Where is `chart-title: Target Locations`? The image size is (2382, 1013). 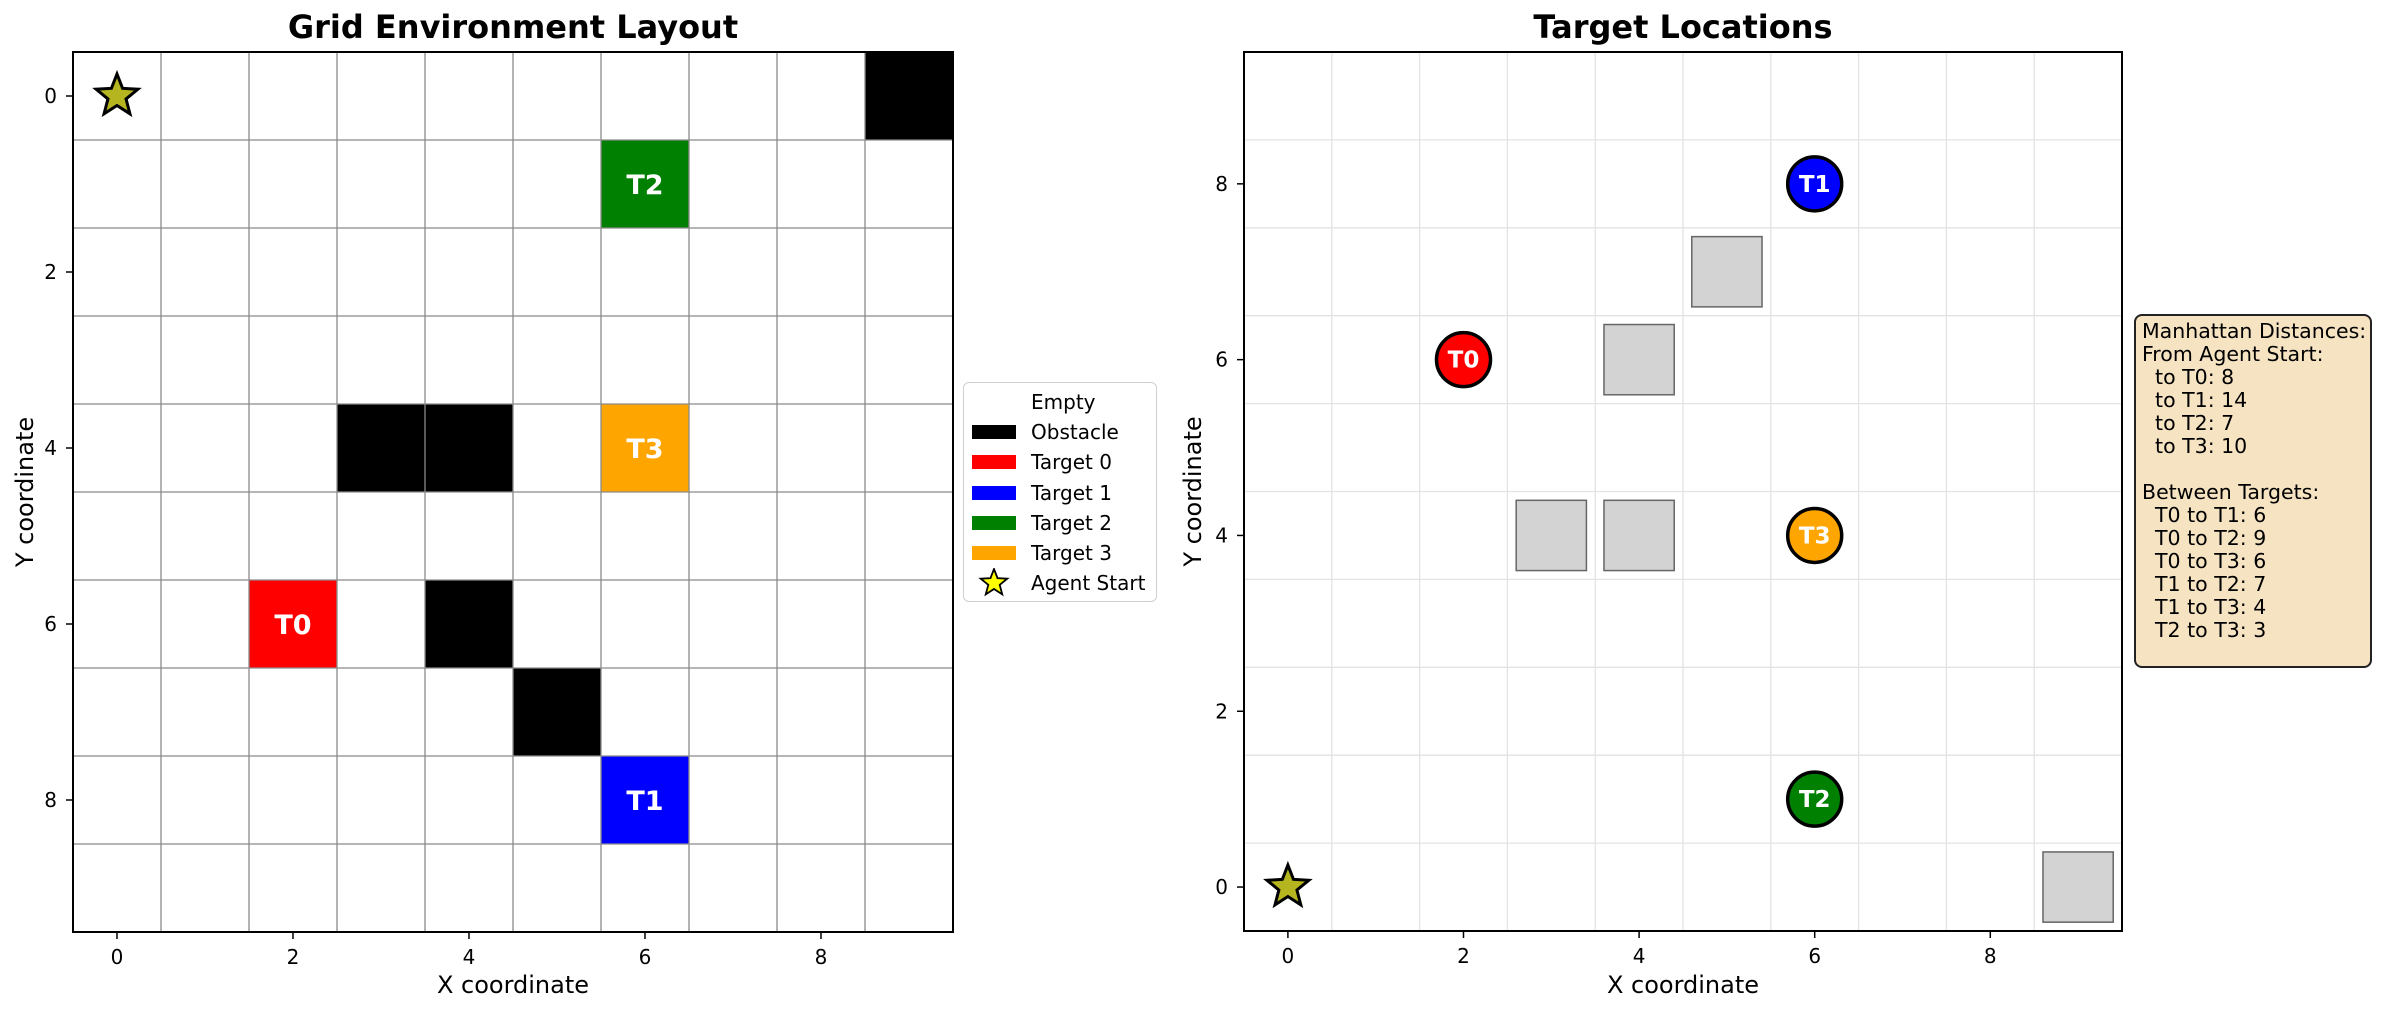 chart-title: Target Locations is located at coordinates (1682, 27).